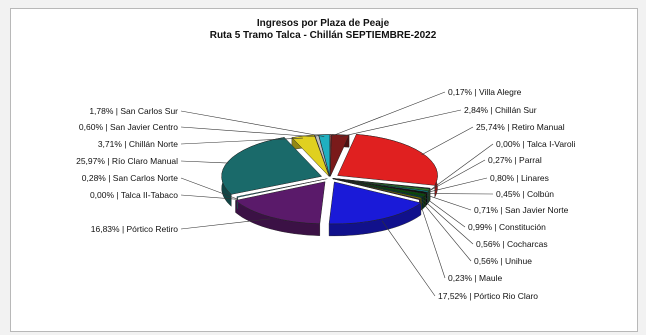 The image size is (646, 335). Describe the element at coordinates (475, 278) in the screenshot. I see `slice-label: 0,23% | Maule` at that location.